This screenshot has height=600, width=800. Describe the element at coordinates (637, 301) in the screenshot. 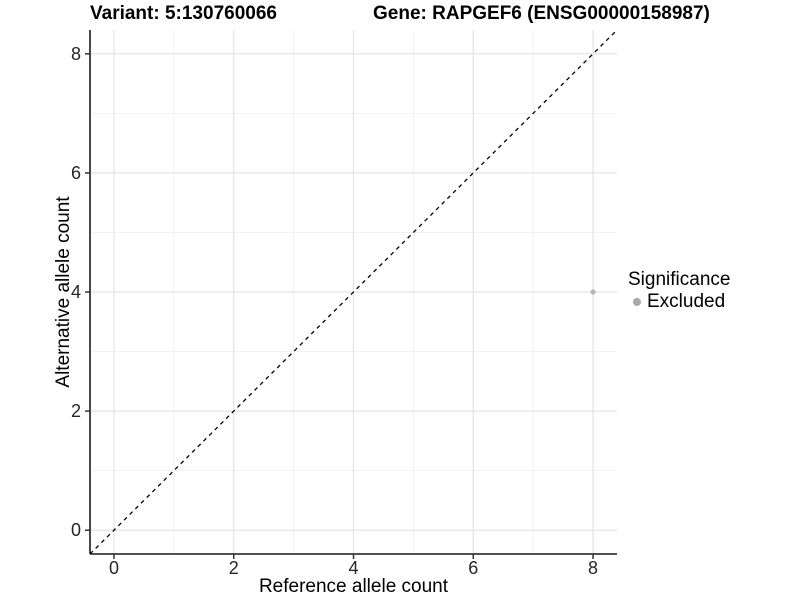

I see `excluded-point-swatch` at that location.